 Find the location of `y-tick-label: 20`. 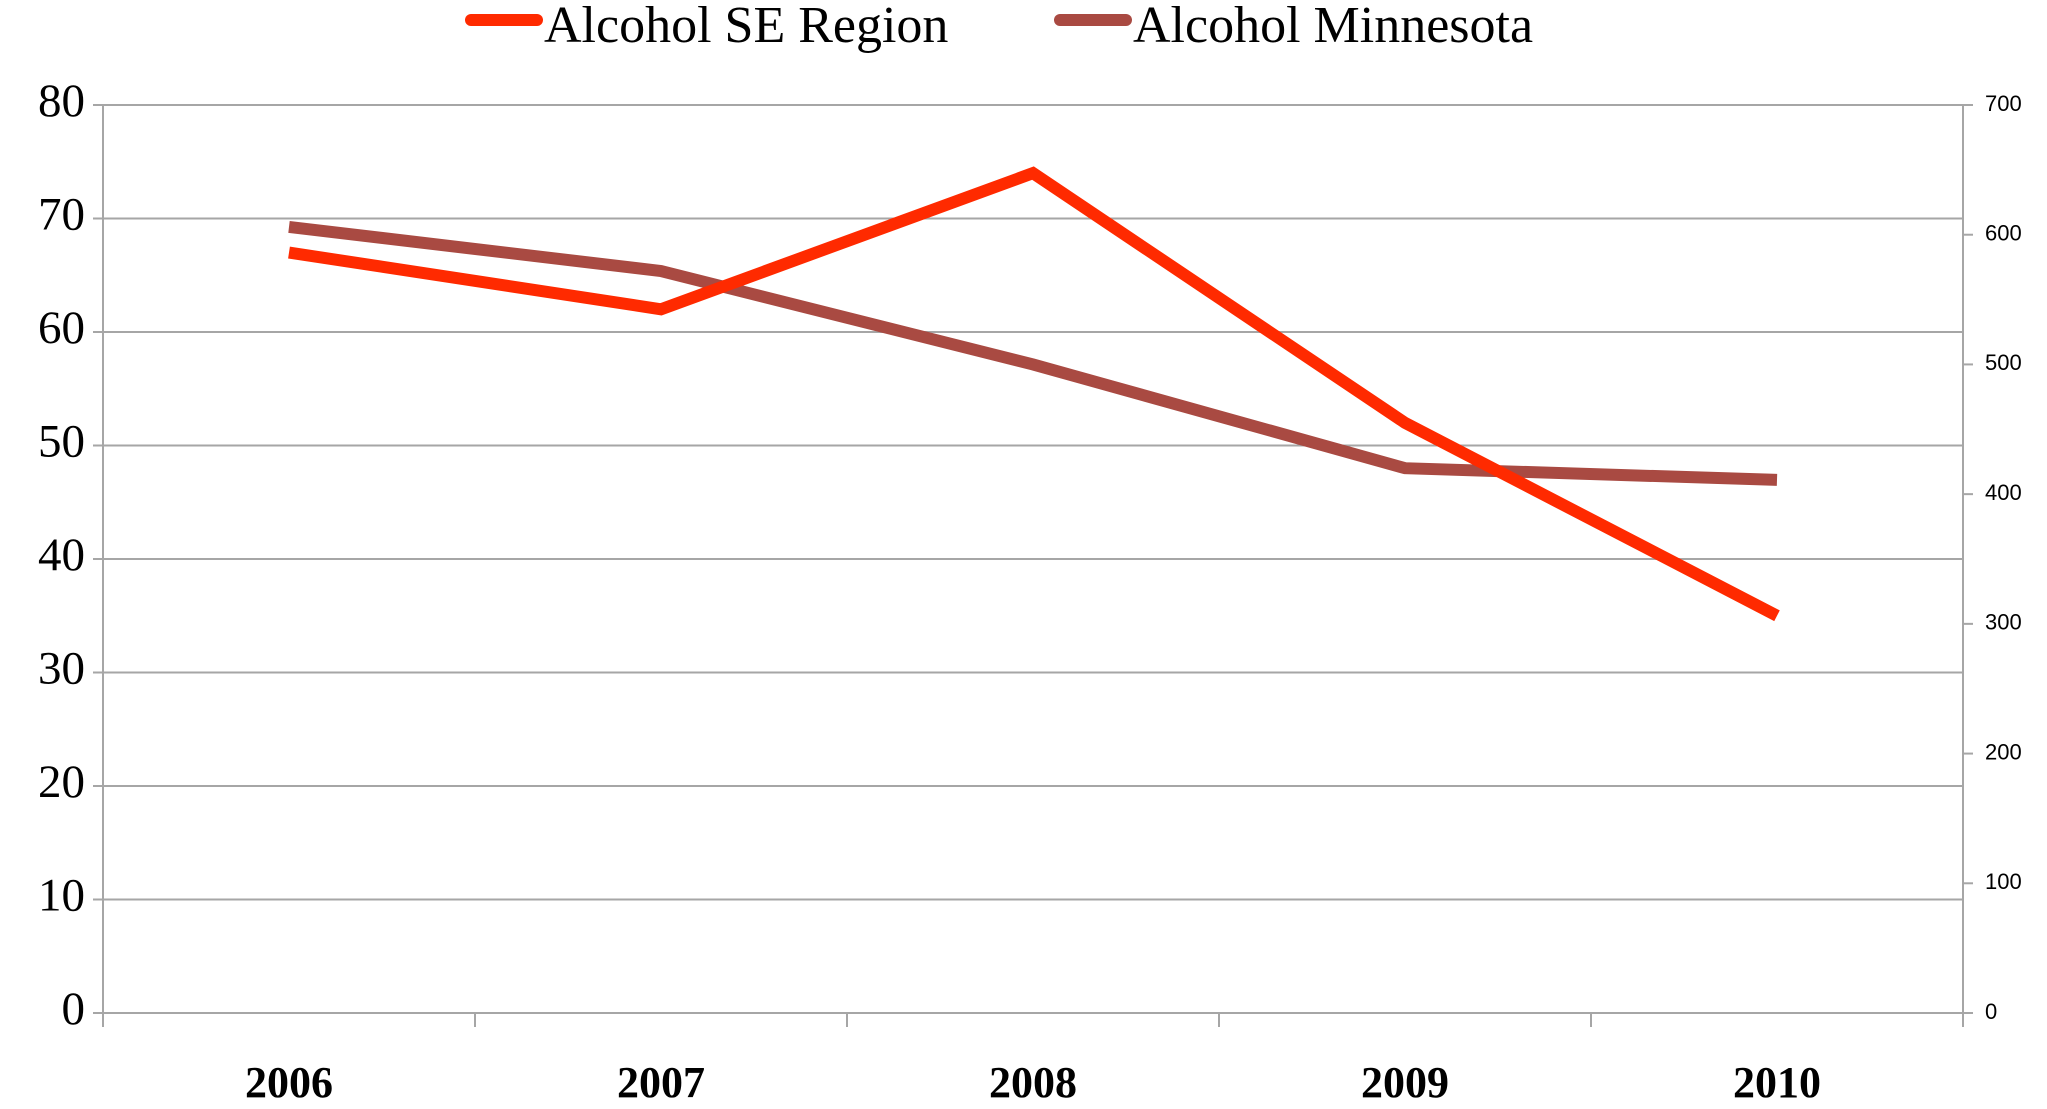

y-tick-label: 20 is located at coordinates (61, 782).